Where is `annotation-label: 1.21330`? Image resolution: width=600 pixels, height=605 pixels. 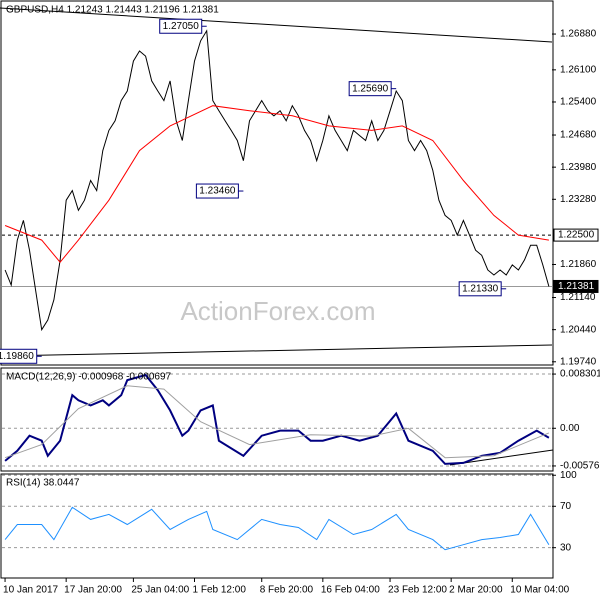
annotation-label: 1.21330 is located at coordinates (480, 288).